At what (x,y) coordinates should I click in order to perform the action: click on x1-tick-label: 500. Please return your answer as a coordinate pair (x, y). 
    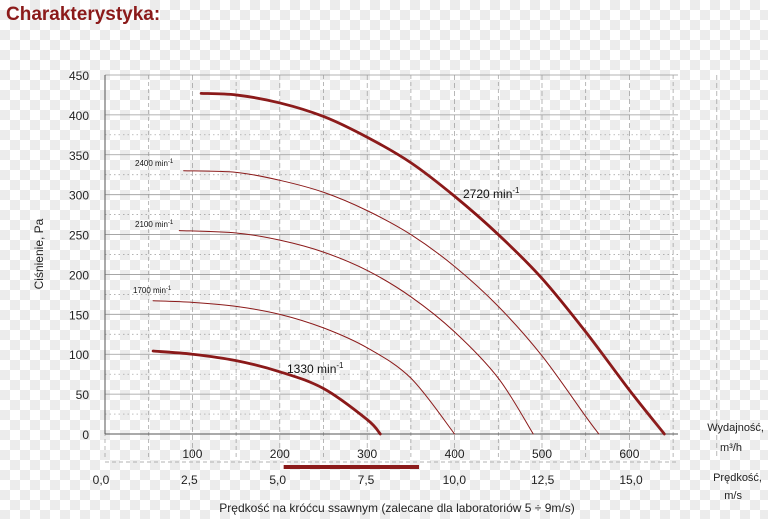
    Looking at the image, I should click on (542, 454).